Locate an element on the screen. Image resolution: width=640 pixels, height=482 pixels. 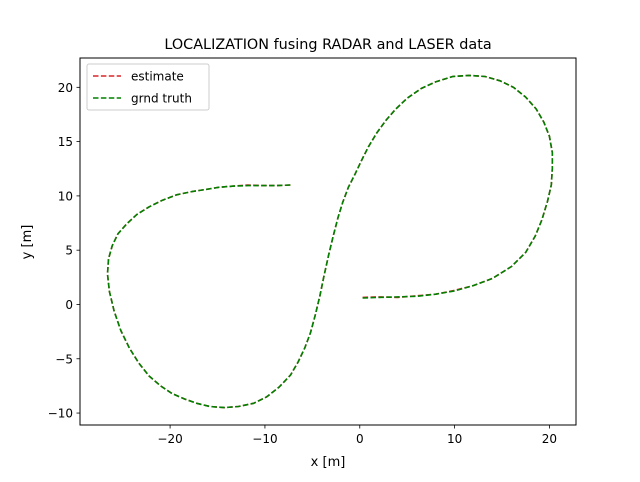
x-axis-label: x [m] is located at coordinates (328, 462).